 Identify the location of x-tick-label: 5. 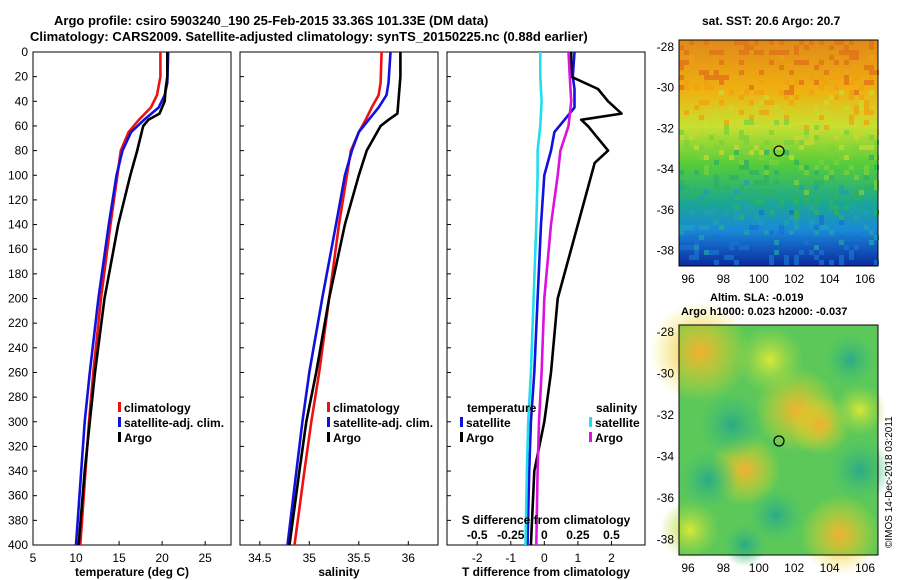
(33, 558).